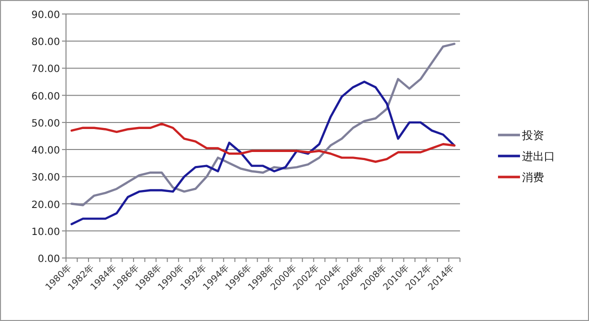  Describe the element at coordinates (45, 70) in the screenshot. I see `y-tick-label: 70.00` at that location.